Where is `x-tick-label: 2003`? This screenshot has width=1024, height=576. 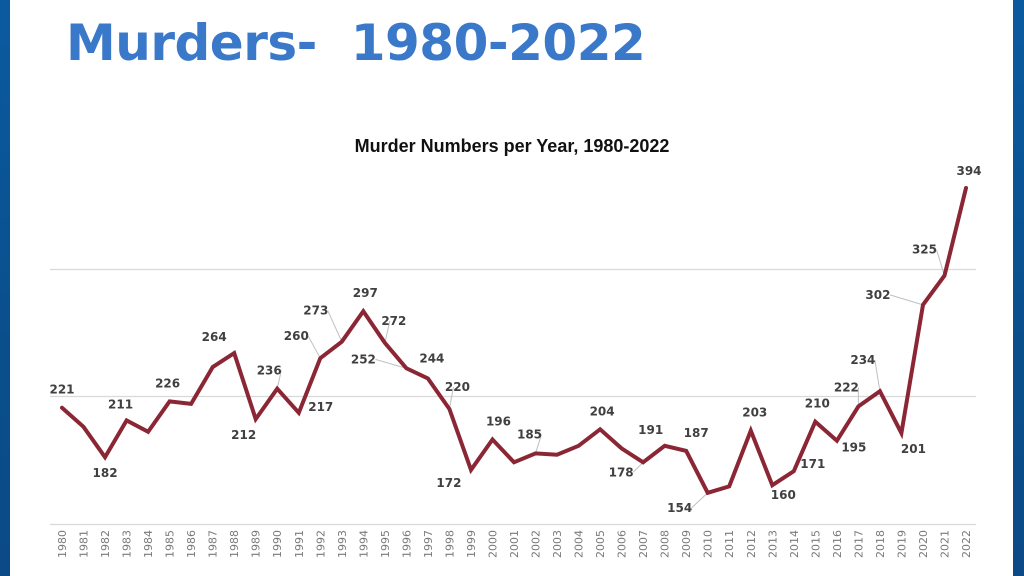
x-tick-label: 2003 is located at coordinates (557, 544).